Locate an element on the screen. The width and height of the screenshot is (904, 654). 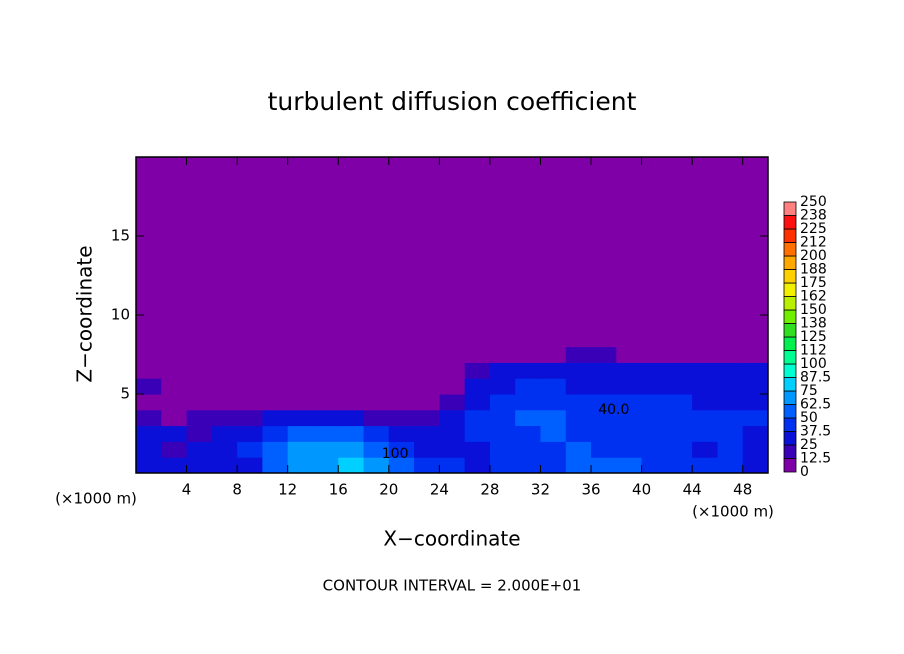
colorbar-label: 200 is located at coordinates (813, 256).